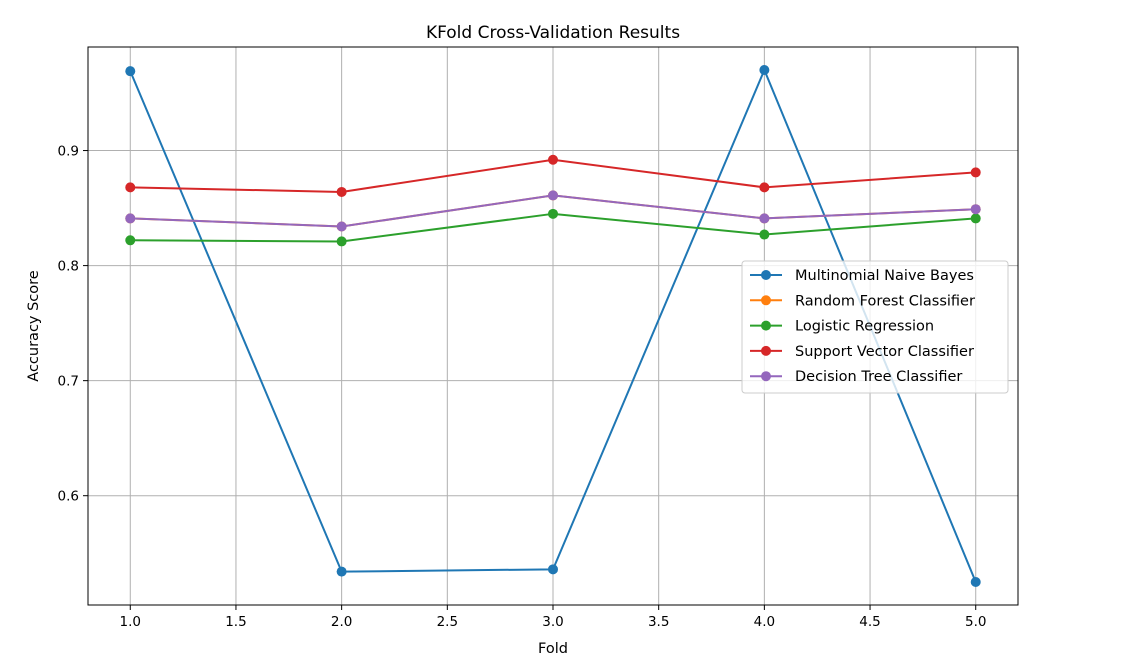 The height and width of the screenshot is (663, 1129). Describe the element at coordinates (68, 497) in the screenshot. I see `y-tick-label: 0.6` at that location.